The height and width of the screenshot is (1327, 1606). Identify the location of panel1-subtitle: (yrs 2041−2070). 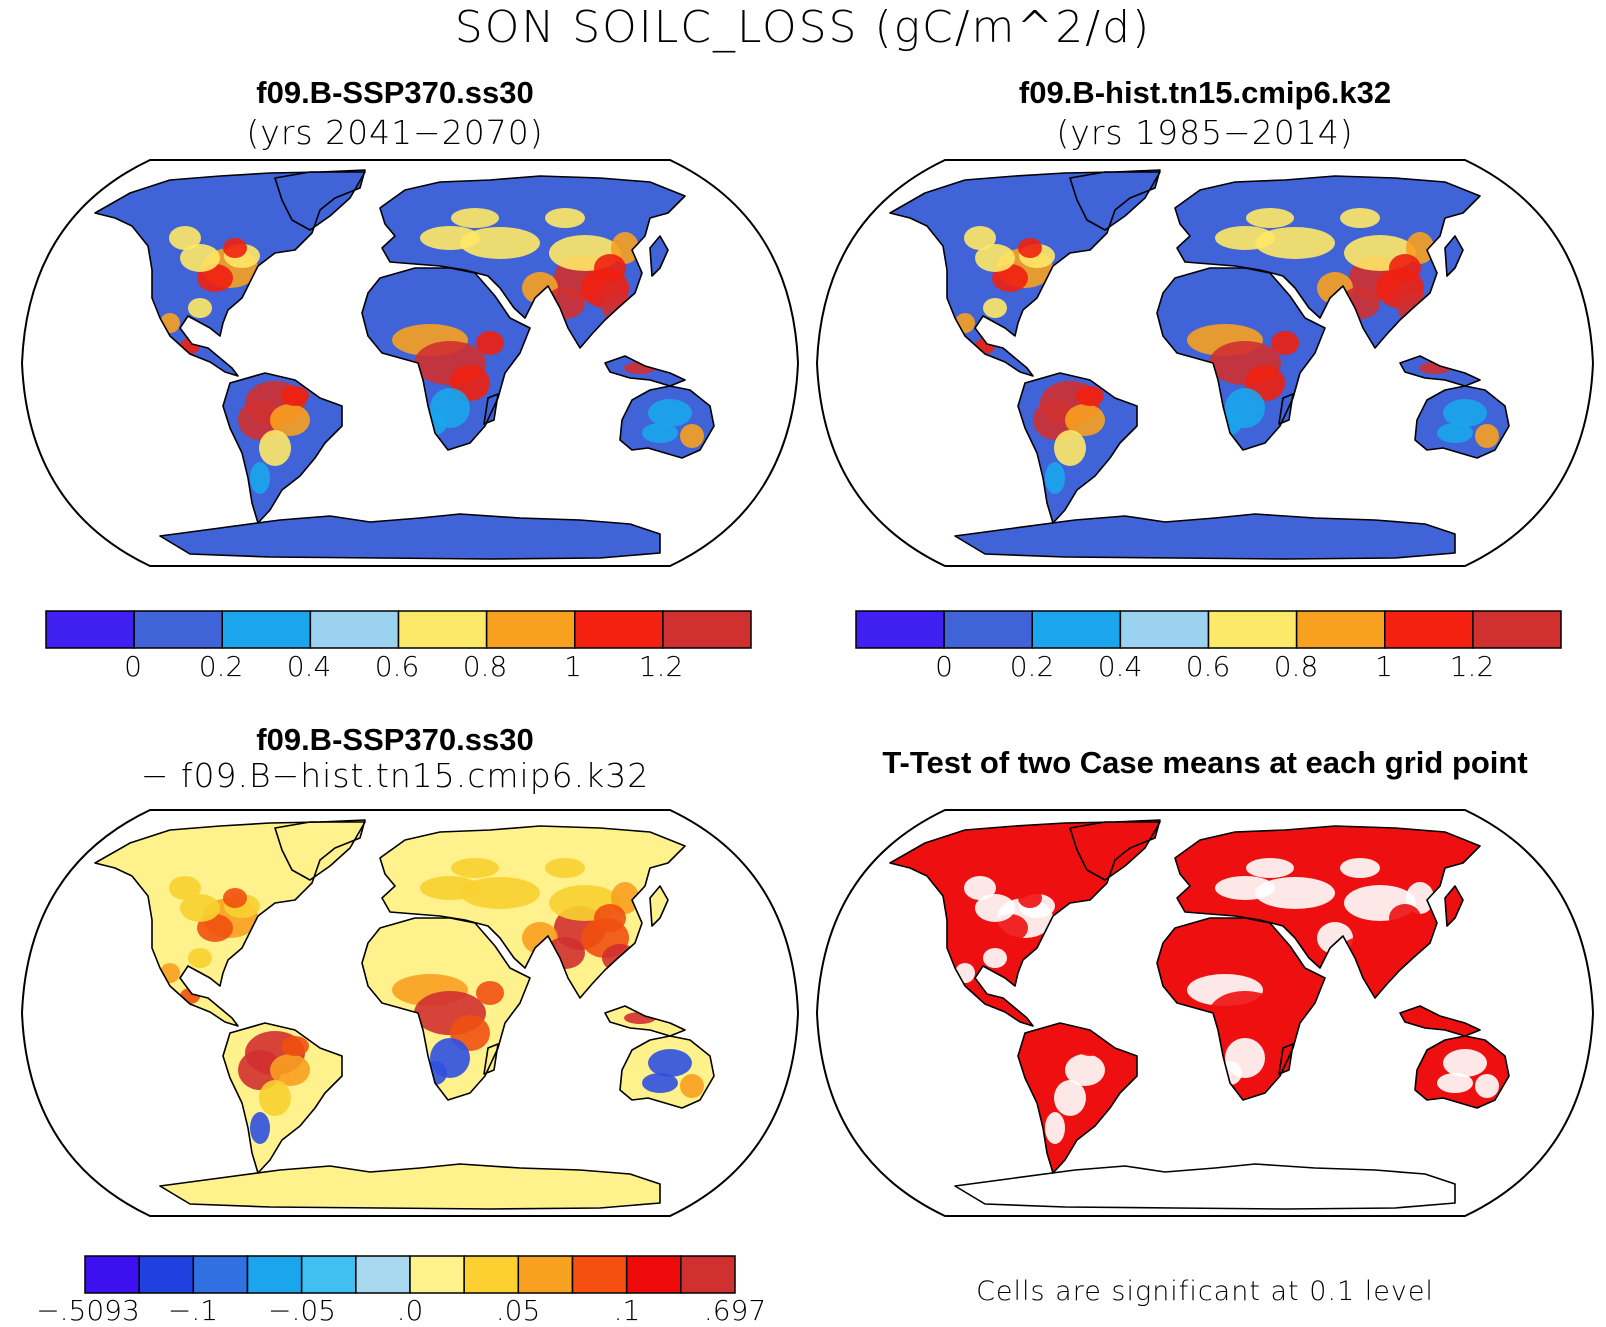
(395, 132).